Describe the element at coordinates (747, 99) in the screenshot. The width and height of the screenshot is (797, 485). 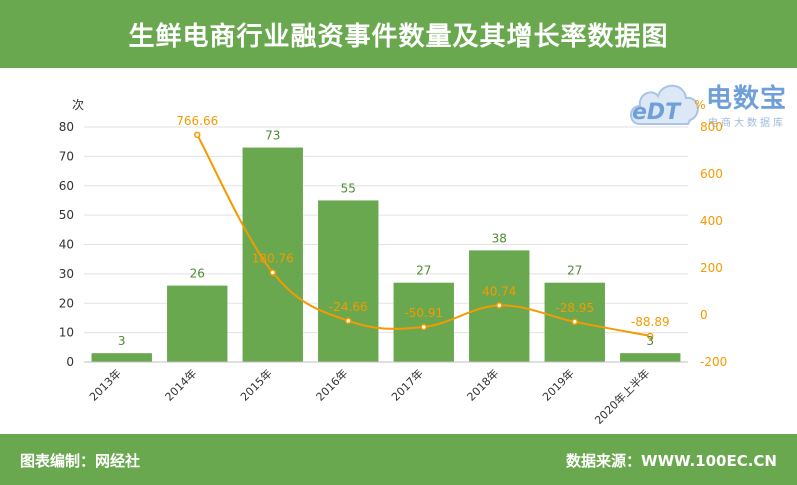
I see `logo-brand: 电数宝` at that location.